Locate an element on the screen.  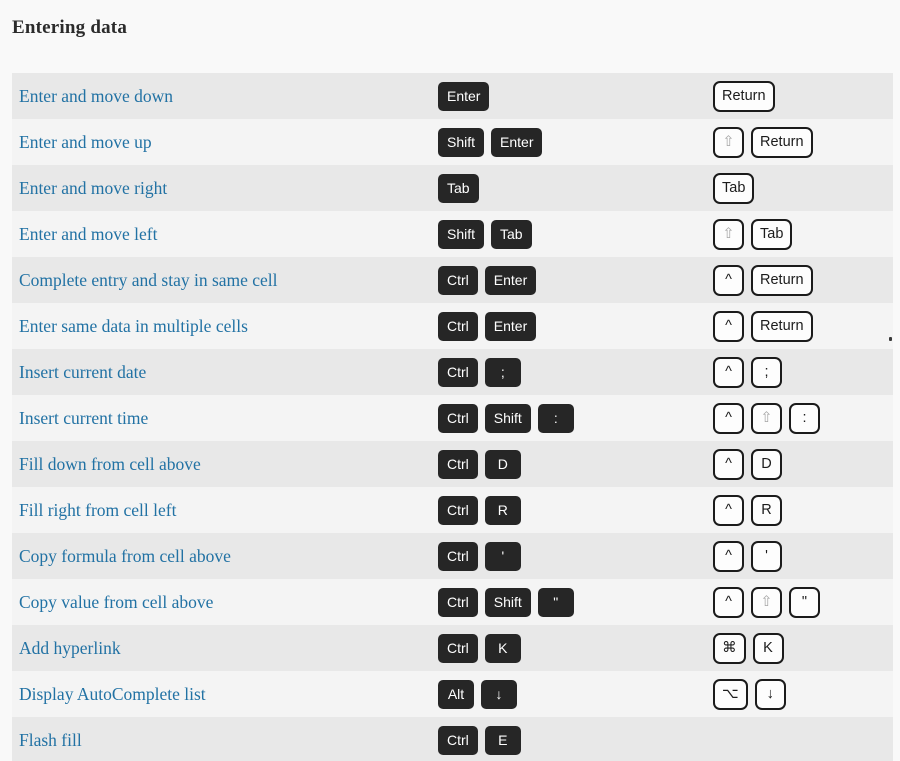
windows-keys-group: Ctrl; is located at coordinates (575, 372).